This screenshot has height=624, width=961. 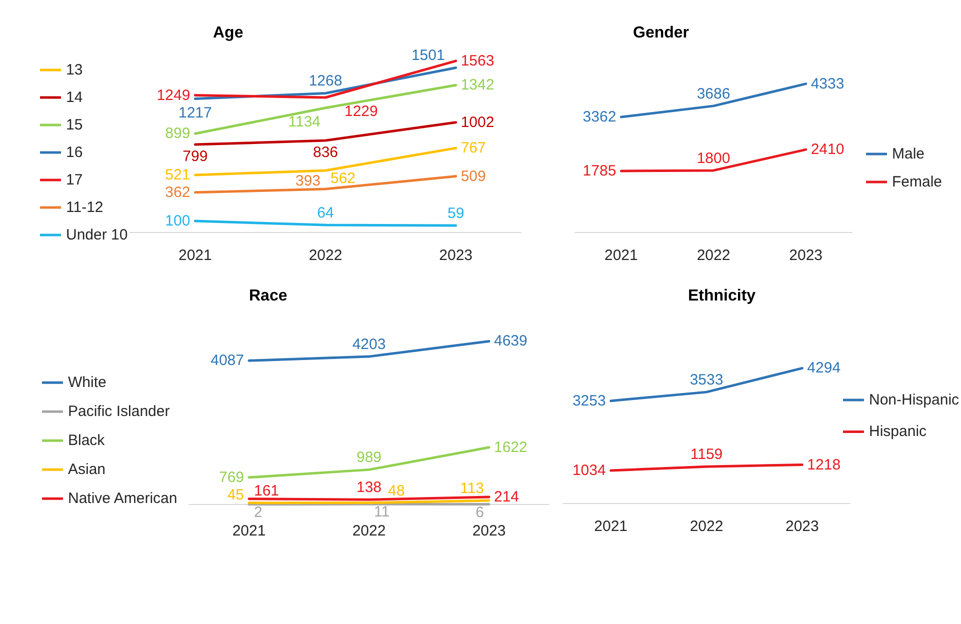 What do you see at coordinates (477, 122) in the screenshot?
I see `data-label: 1002` at bounding box center [477, 122].